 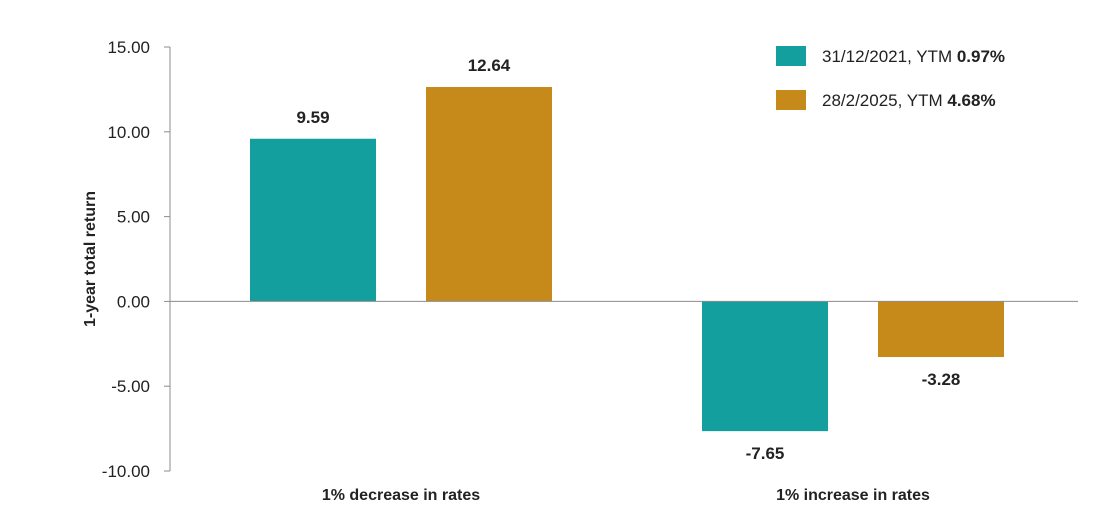 I want to click on legend-entry: 28/2/2025, YTM 4.68%, so click(x=909, y=100).